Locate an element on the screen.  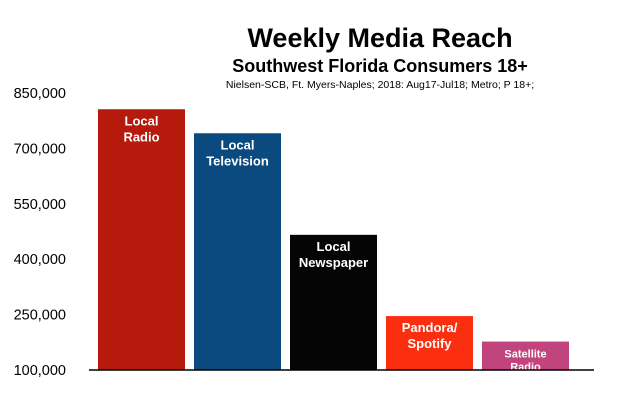
bar-category-label: Newspaper is located at coordinates (333, 262).